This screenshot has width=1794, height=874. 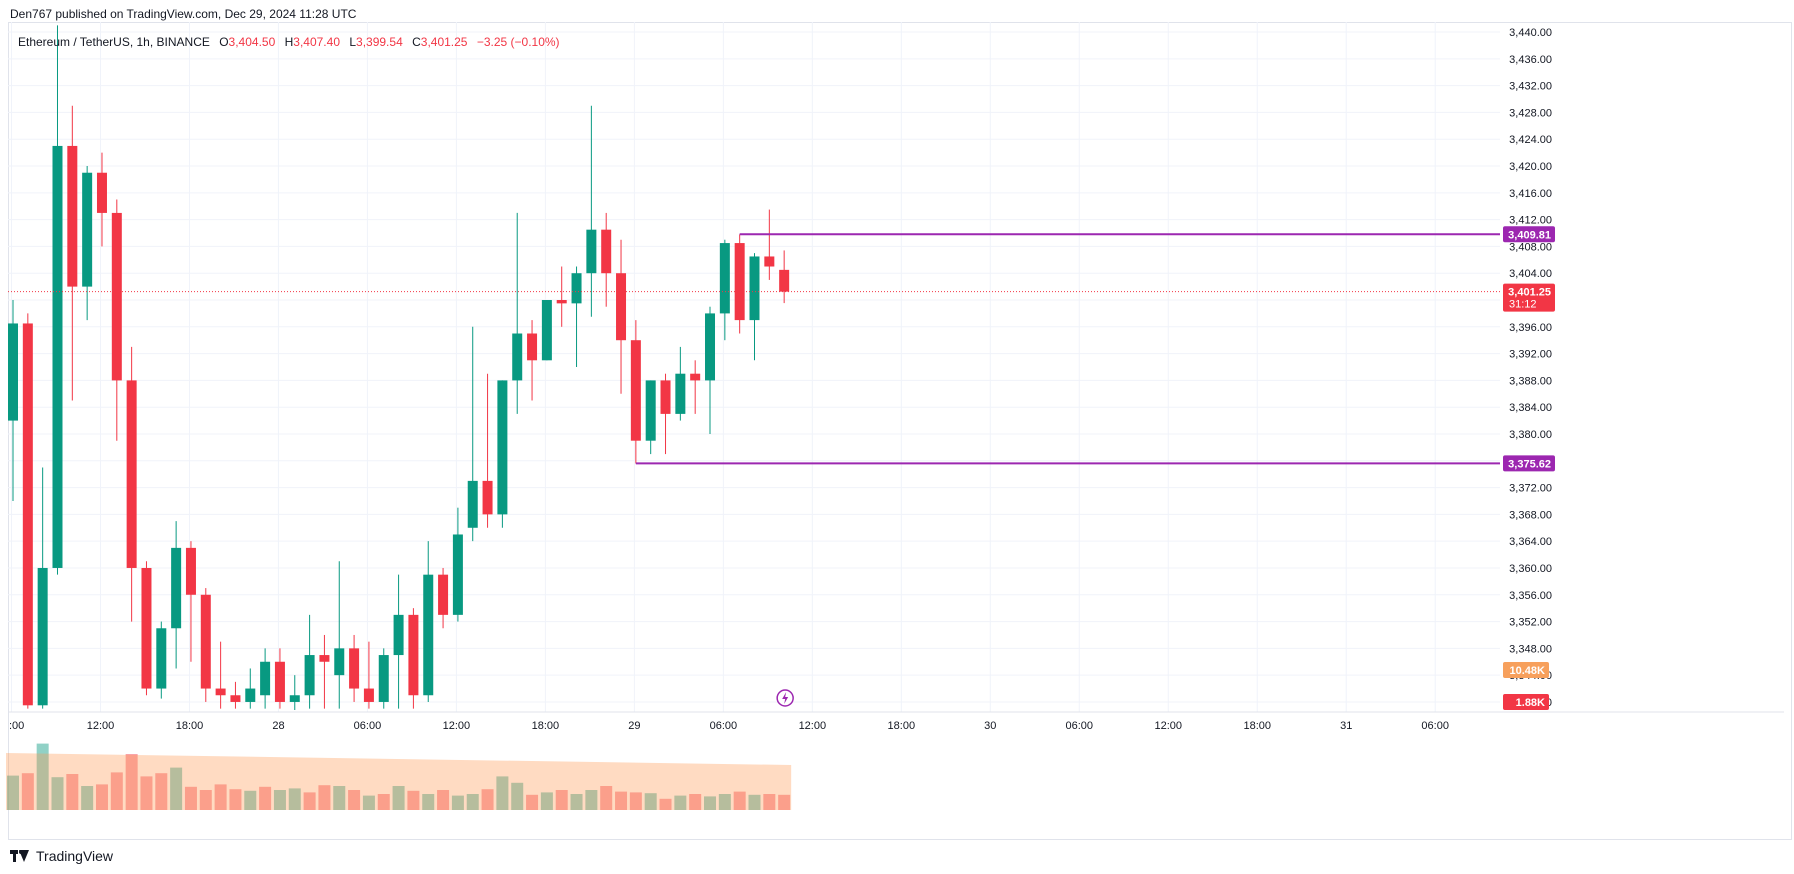 I want to click on y-tick-label: 3,416.00, so click(x=1530, y=194).